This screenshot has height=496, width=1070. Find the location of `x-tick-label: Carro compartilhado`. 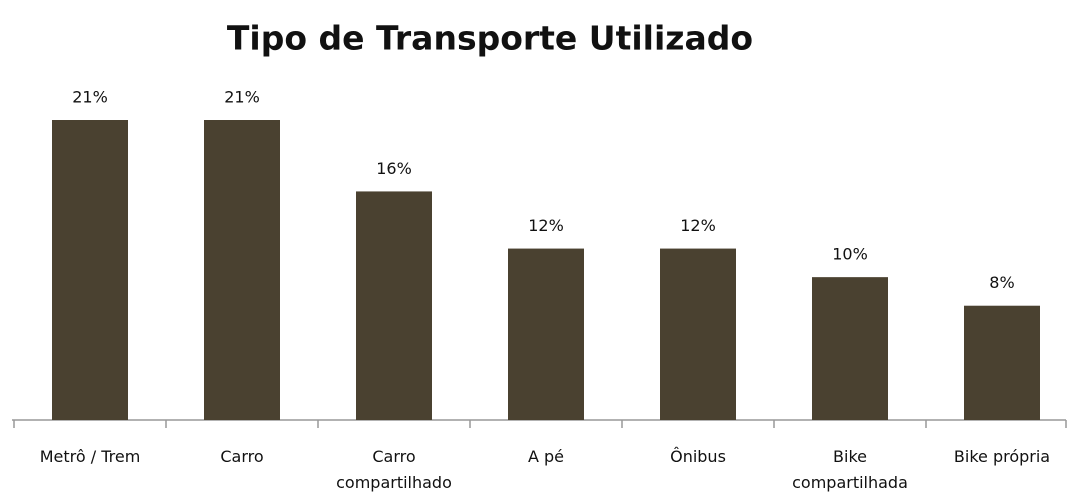

x-tick-label: Carro compartilhado is located at coordinates (394, 469).